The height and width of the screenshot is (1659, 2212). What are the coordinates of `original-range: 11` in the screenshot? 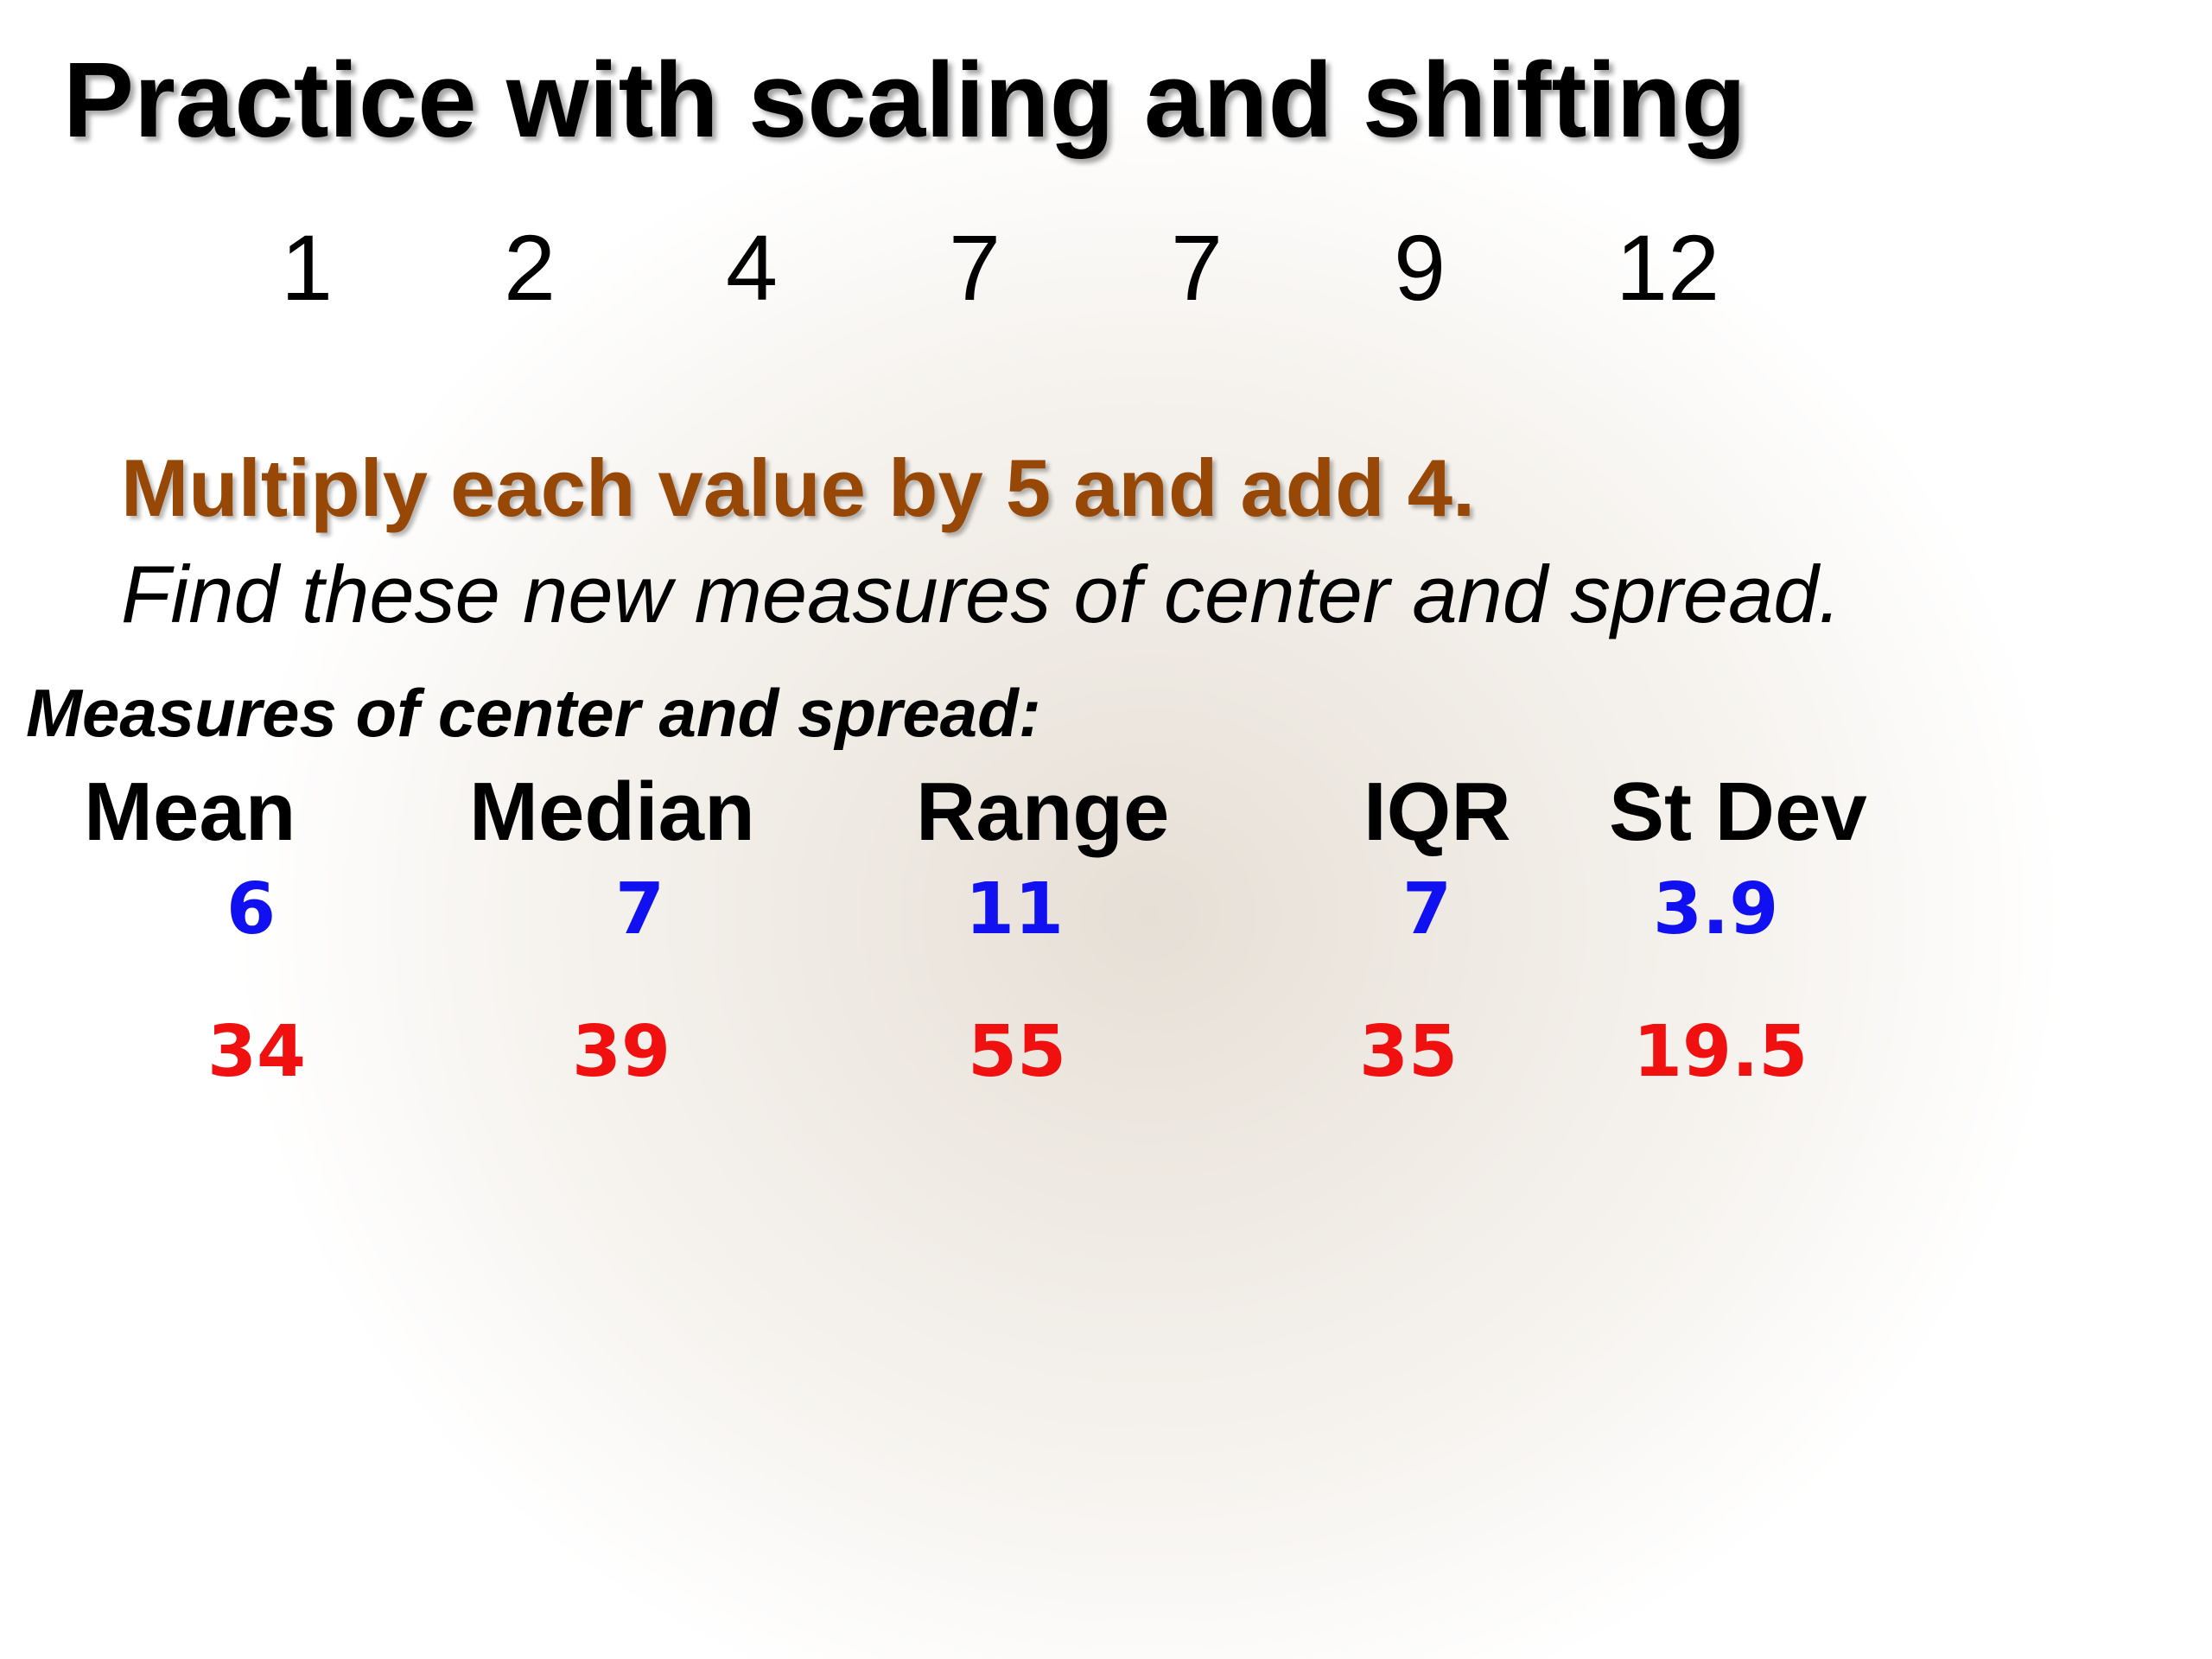 It's located at (1015, 909).